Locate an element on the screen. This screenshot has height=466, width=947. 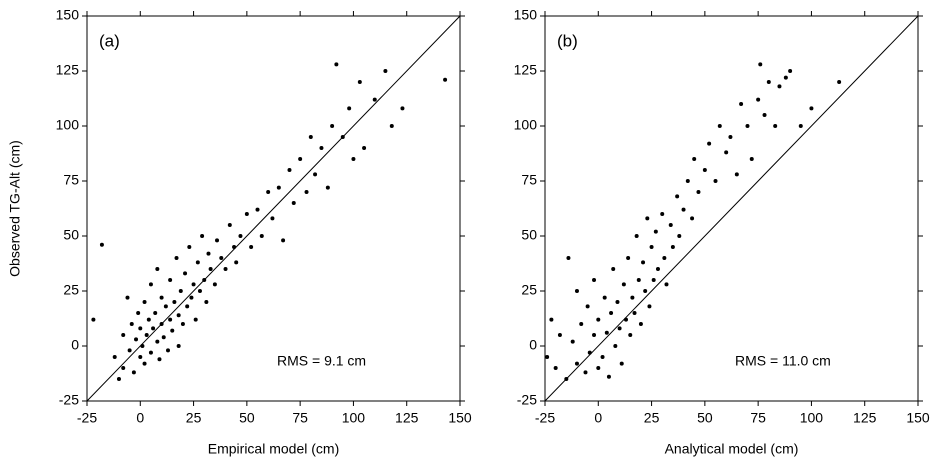
x-tick-label: 50 is located at coordinates (705, 418).